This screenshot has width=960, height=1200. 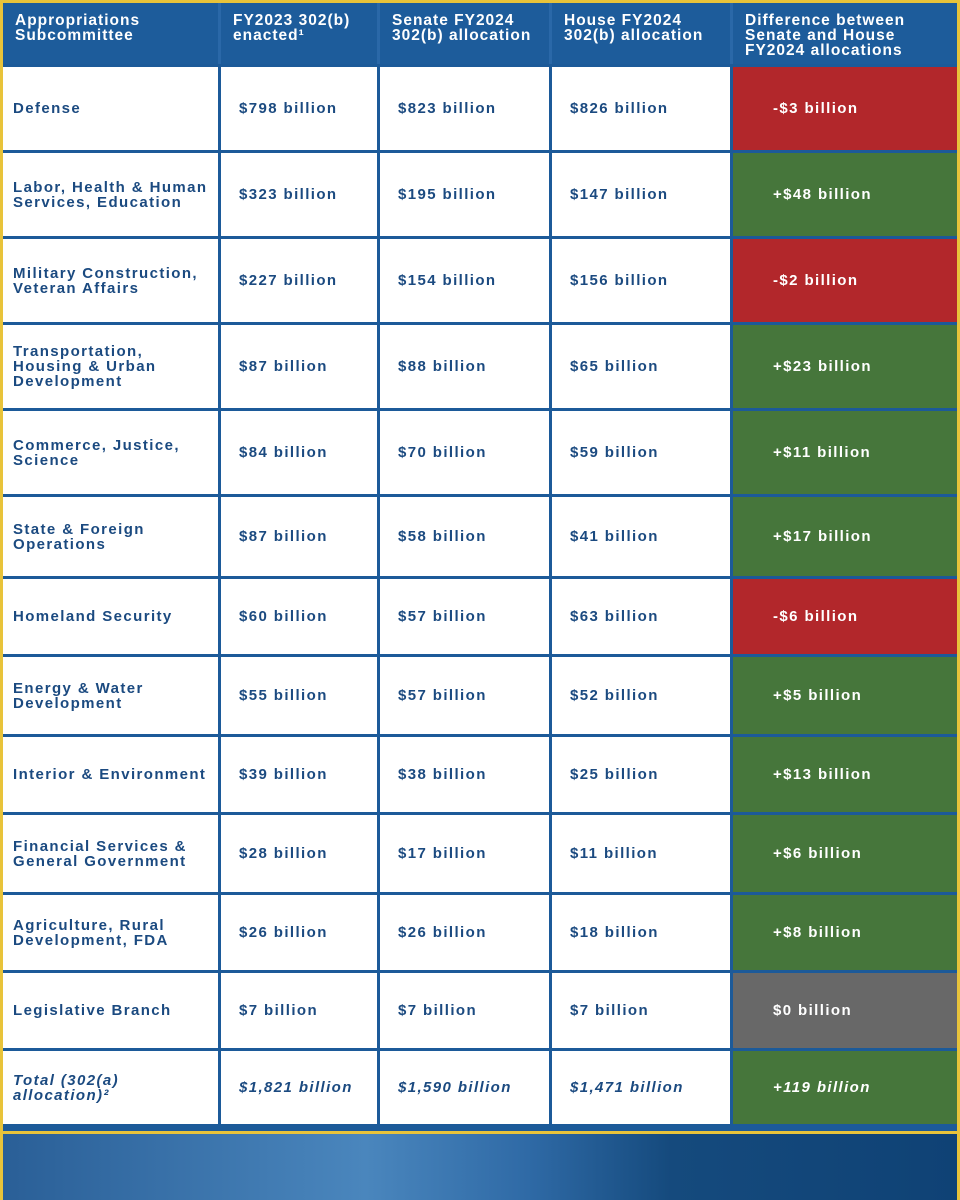 I want to click on difference-cell: +119 billion, so click(x=845, y=1086).